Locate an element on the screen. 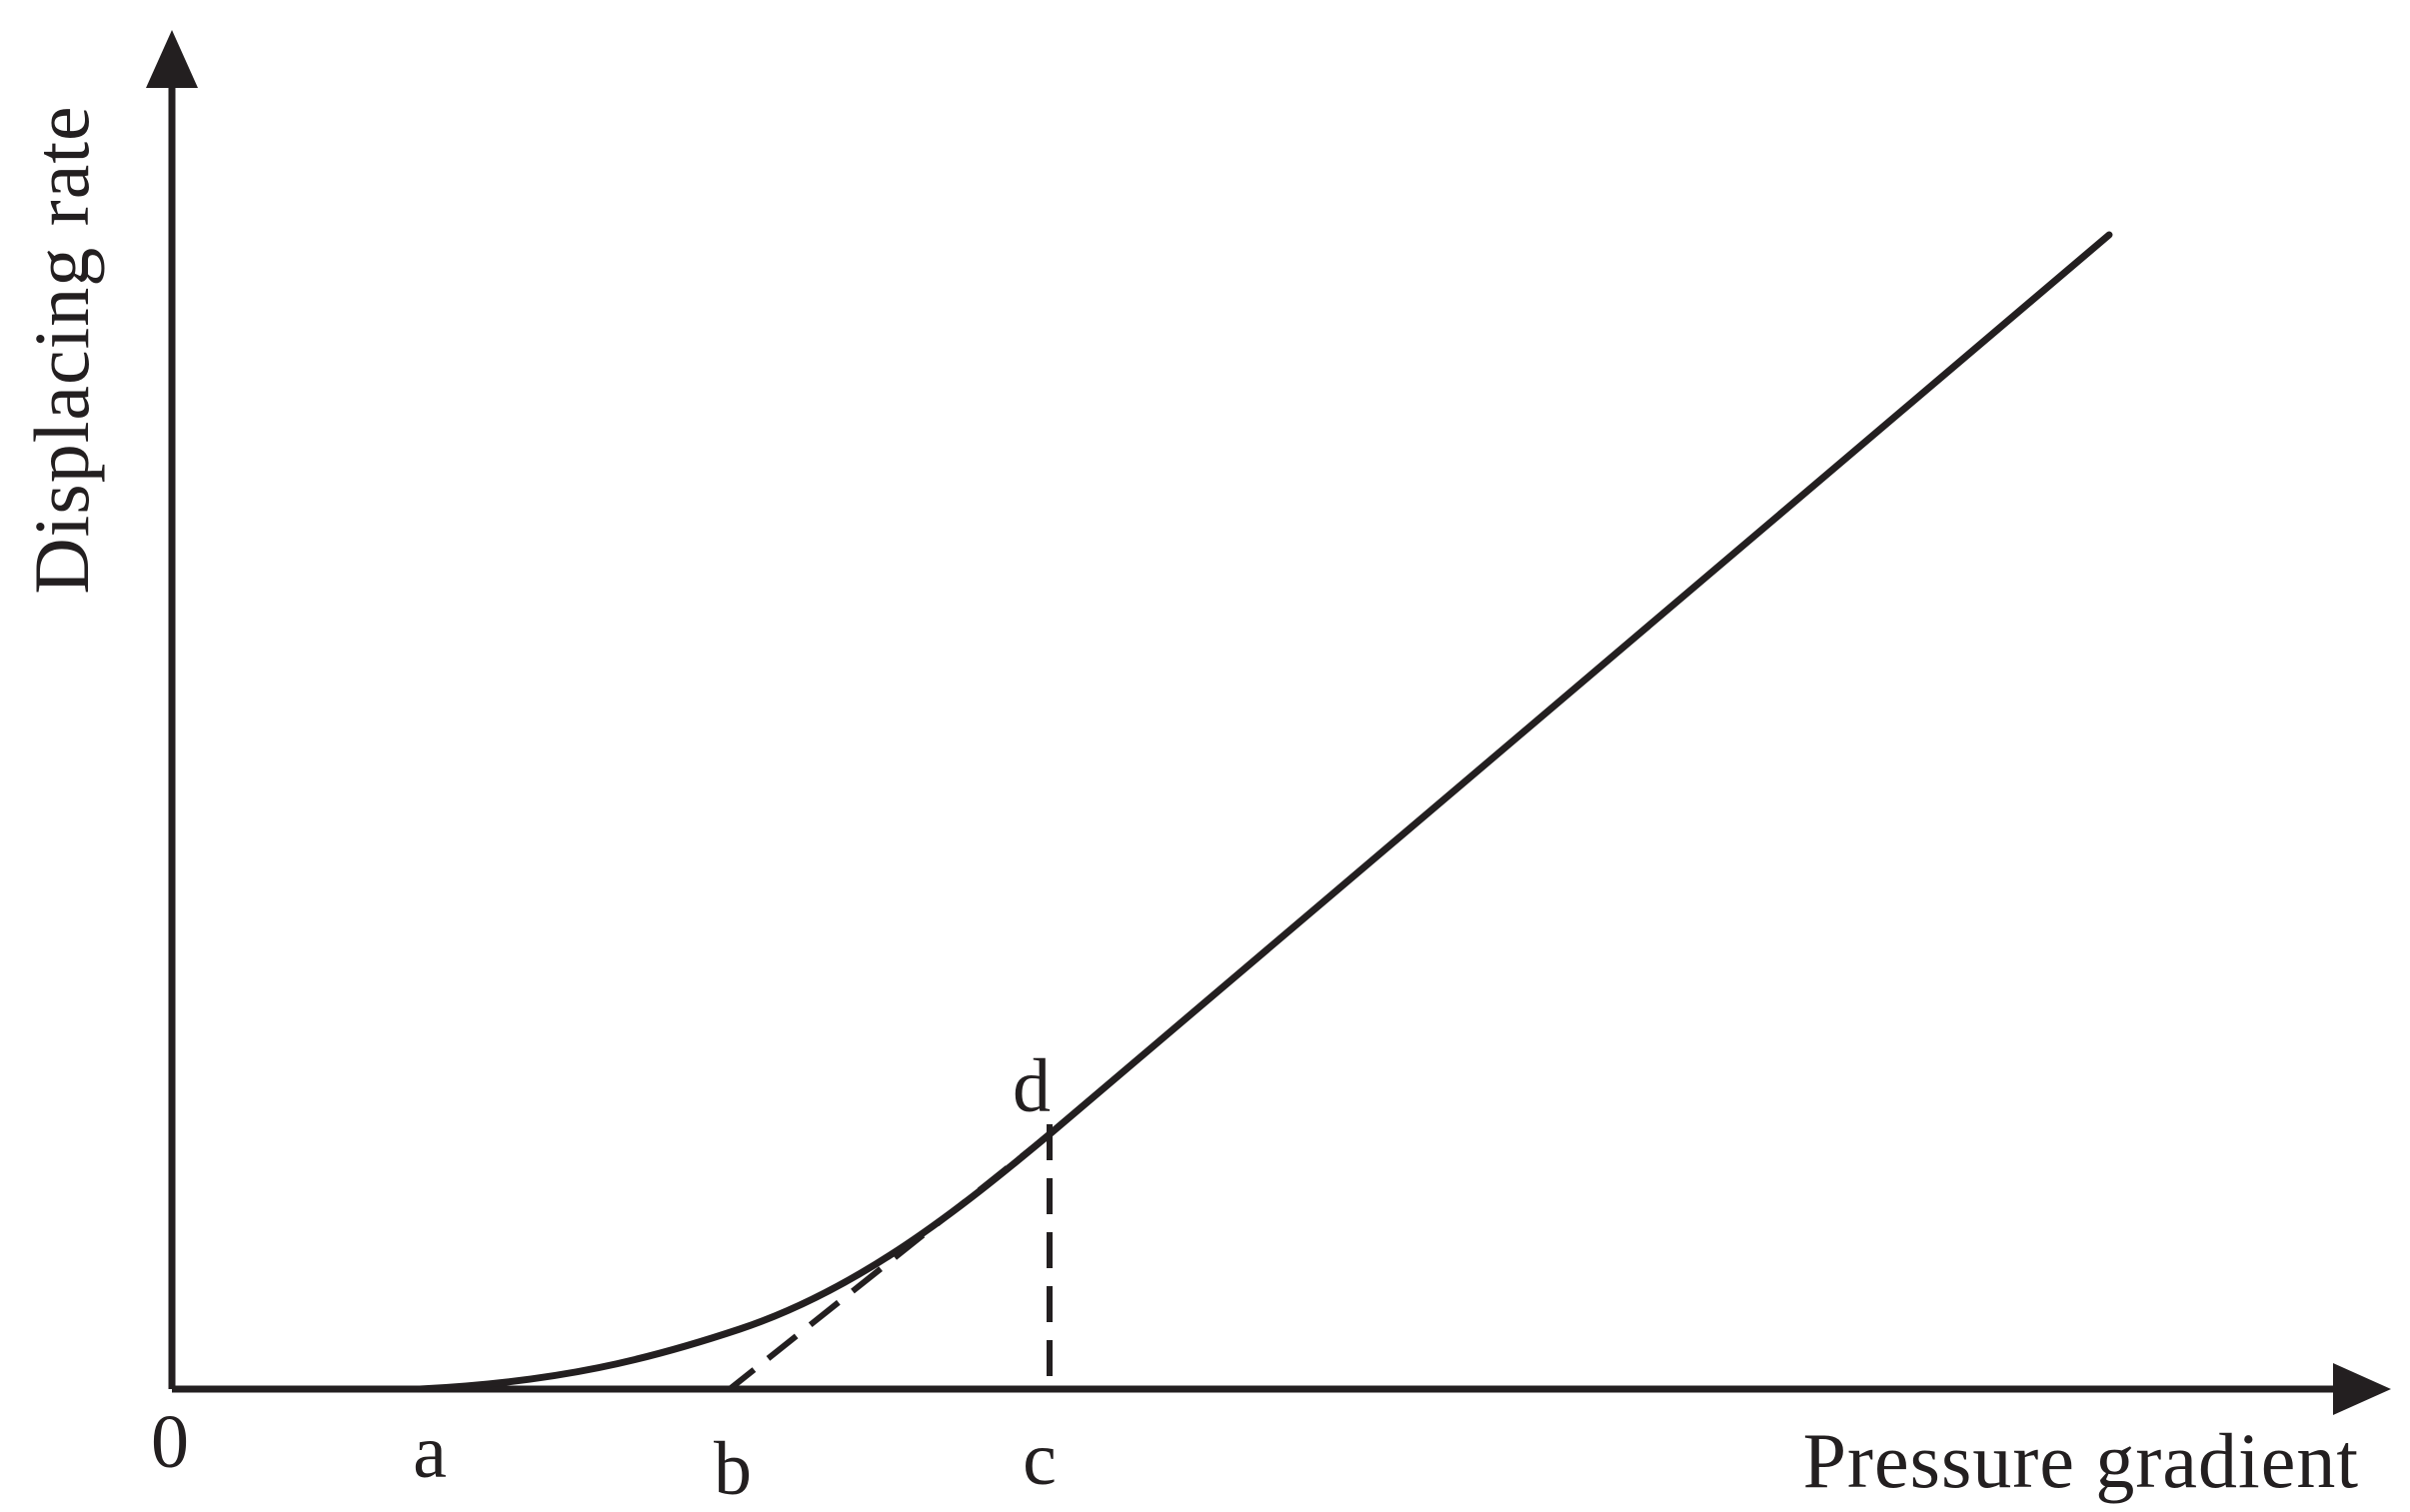  point-label-c: c is located at coordinates (1040, 1459).